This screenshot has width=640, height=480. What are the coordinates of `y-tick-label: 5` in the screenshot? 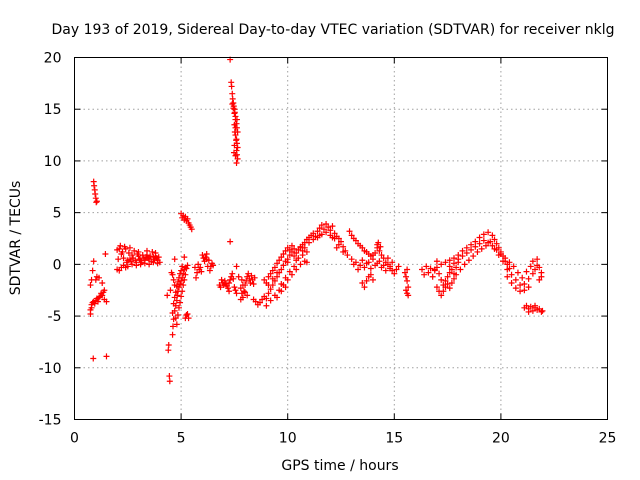 It's located at (57, 214).